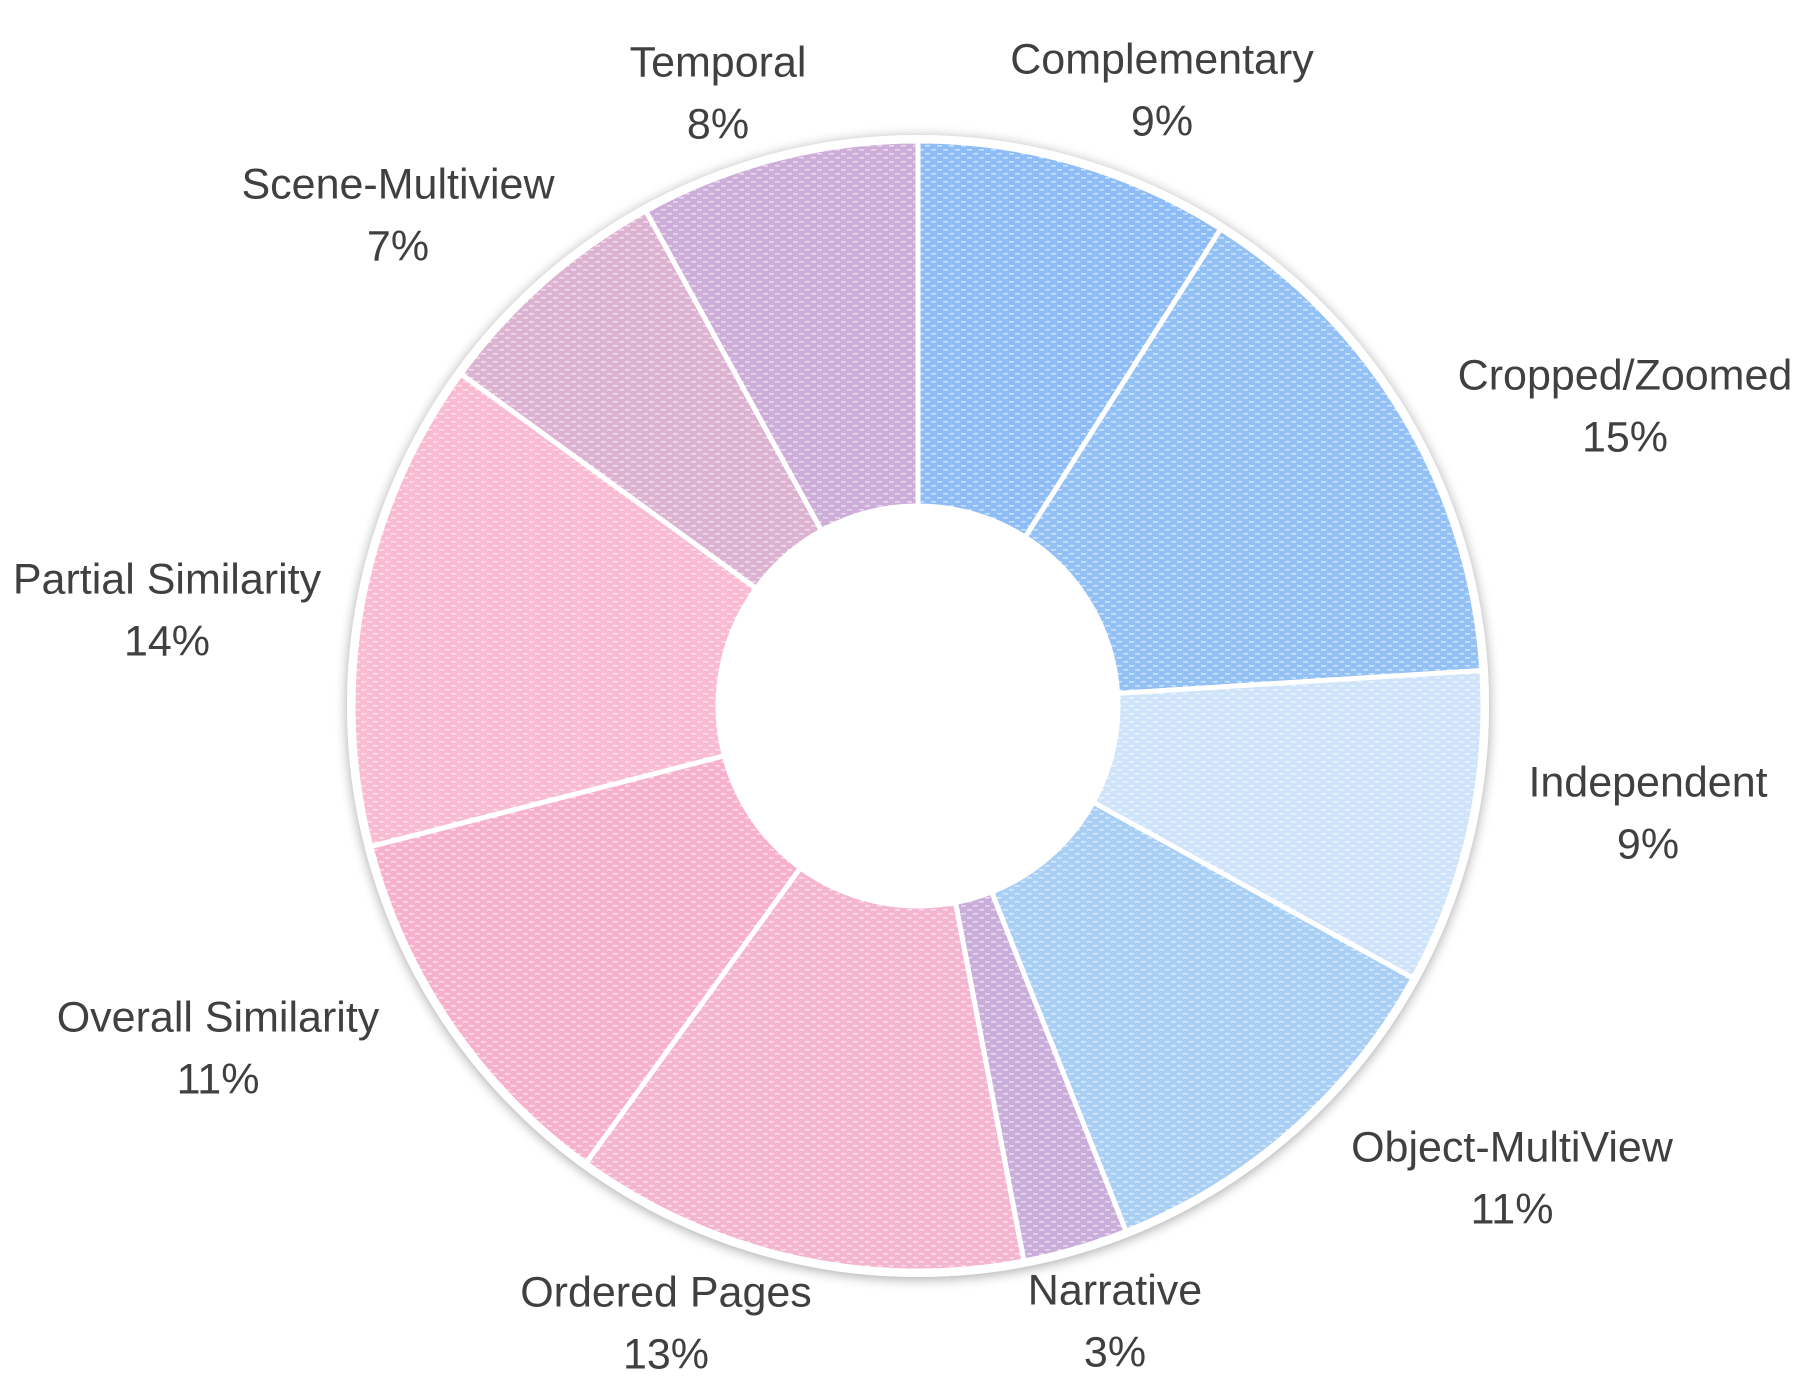  What do you see at coordinates (718, 62) in the screenshot?
I see `slice-category-label: Temporal` at bounding box center [718, 62].